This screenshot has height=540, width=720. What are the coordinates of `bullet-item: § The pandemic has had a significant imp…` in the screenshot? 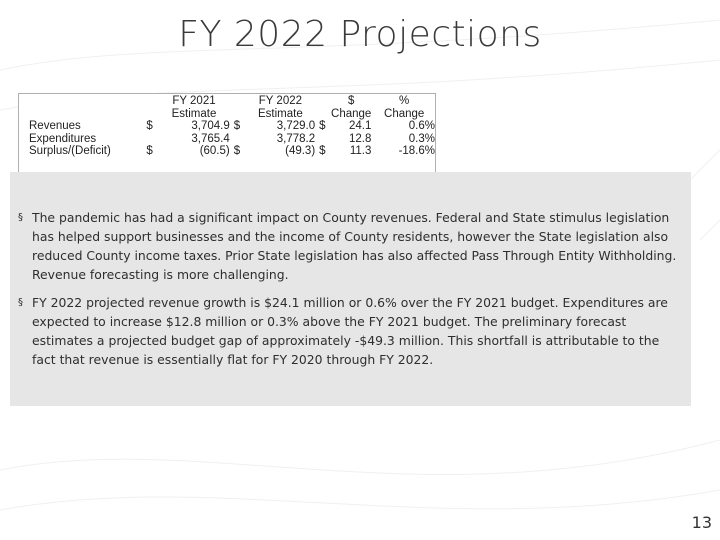 It's located at (351, 246).